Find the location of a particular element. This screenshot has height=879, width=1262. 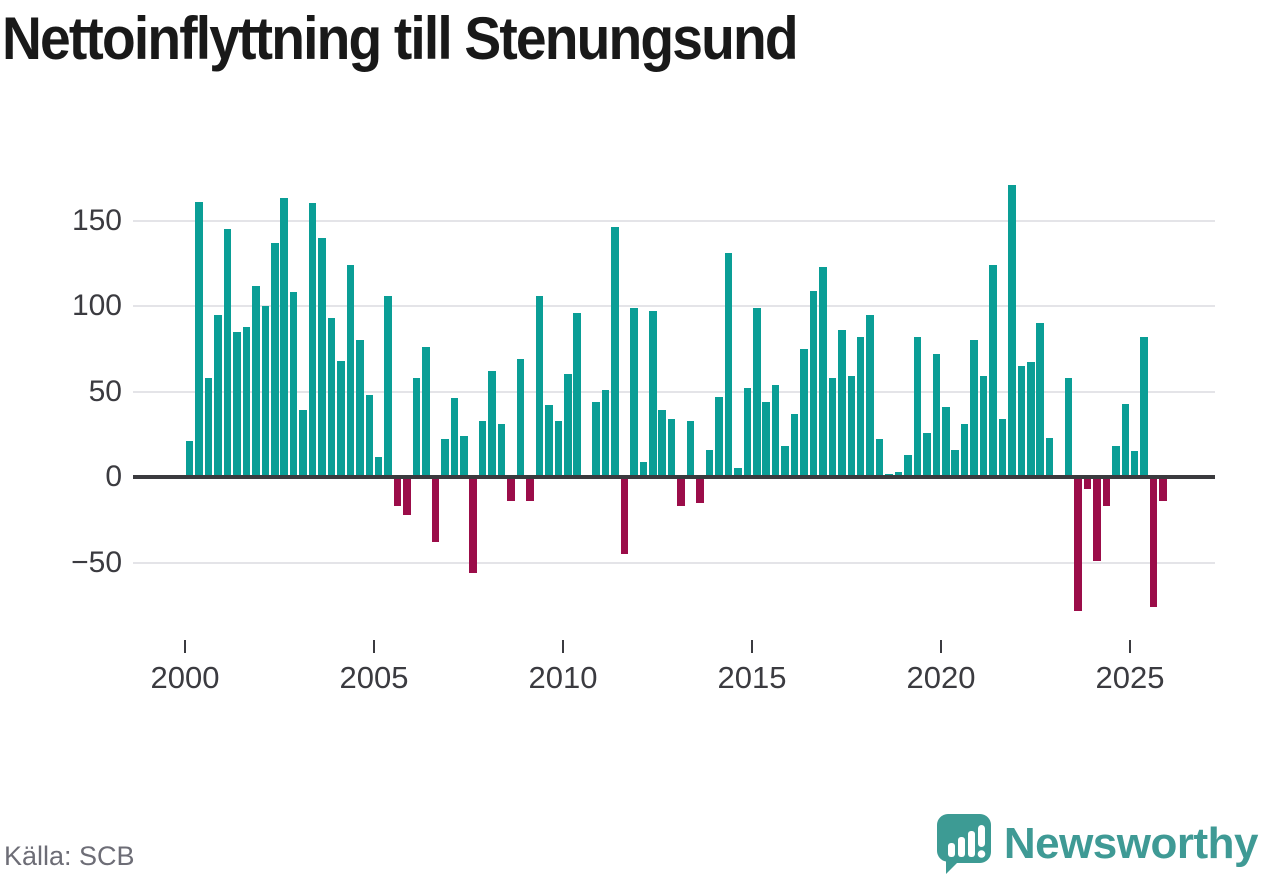

bar-2011-q3 is located at coordinates (624, 517).